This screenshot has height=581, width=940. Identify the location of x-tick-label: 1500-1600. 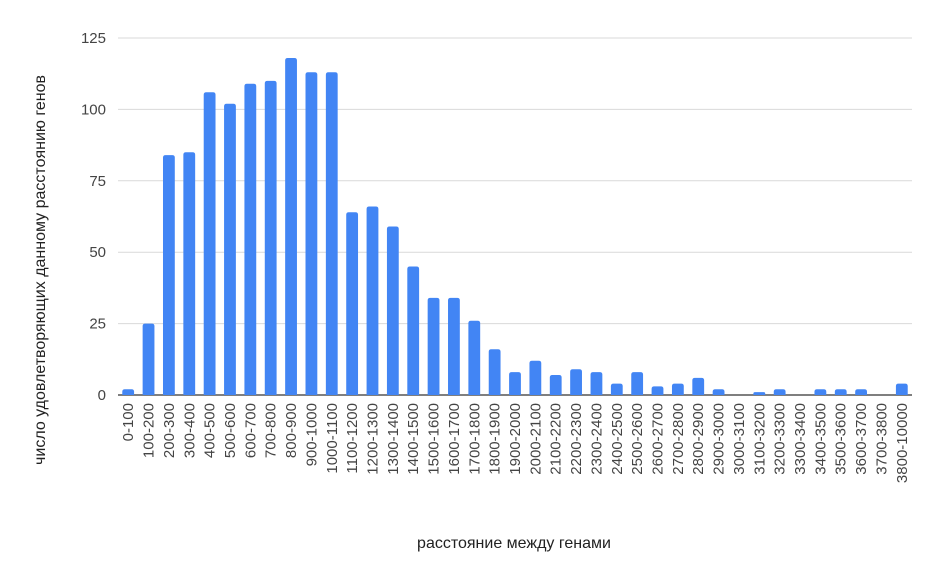
(434, 439).